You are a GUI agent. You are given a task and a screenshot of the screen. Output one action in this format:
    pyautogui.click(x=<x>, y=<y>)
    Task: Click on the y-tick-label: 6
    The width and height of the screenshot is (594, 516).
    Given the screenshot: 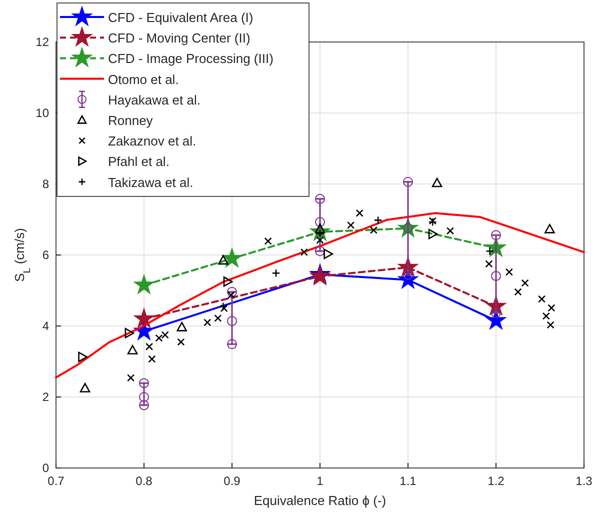 What is the action you would take?
    pyautogui.click(x=46, y=255)
    